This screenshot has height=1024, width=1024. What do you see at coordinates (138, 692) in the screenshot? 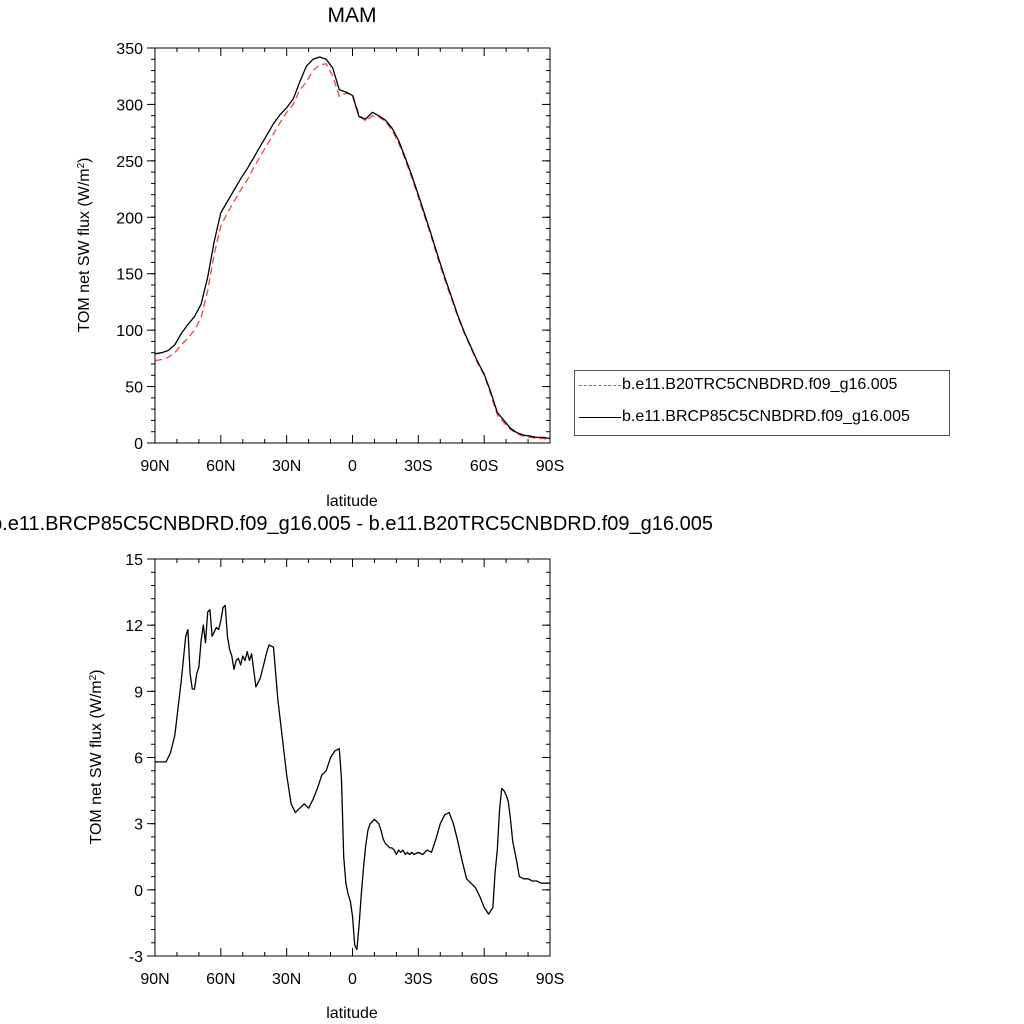
I see `y-tick-label: 9` at bounding box center [138, 692].